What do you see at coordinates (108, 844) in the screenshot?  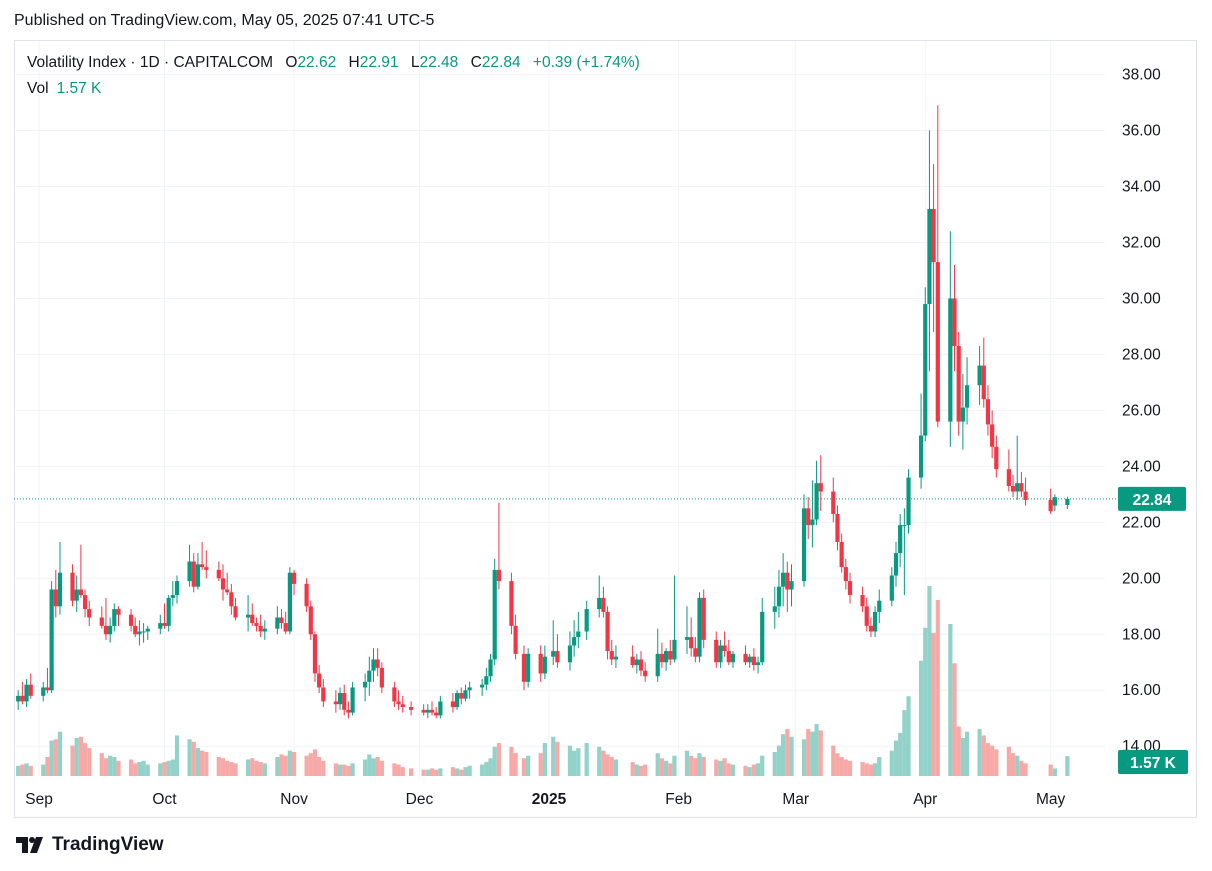 I see `brand-name: TradingView` at bounding box center [108, 844].